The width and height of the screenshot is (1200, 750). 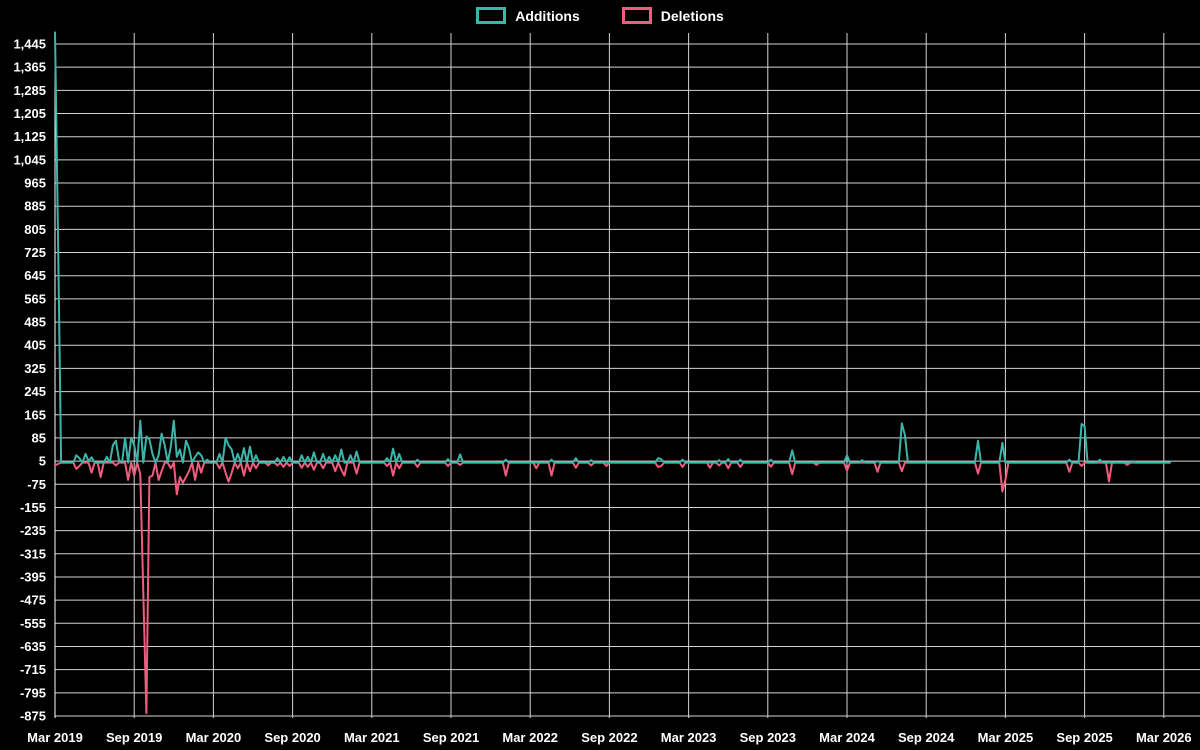 I want to click on svg-text: -715, so click(x=33, y=669).